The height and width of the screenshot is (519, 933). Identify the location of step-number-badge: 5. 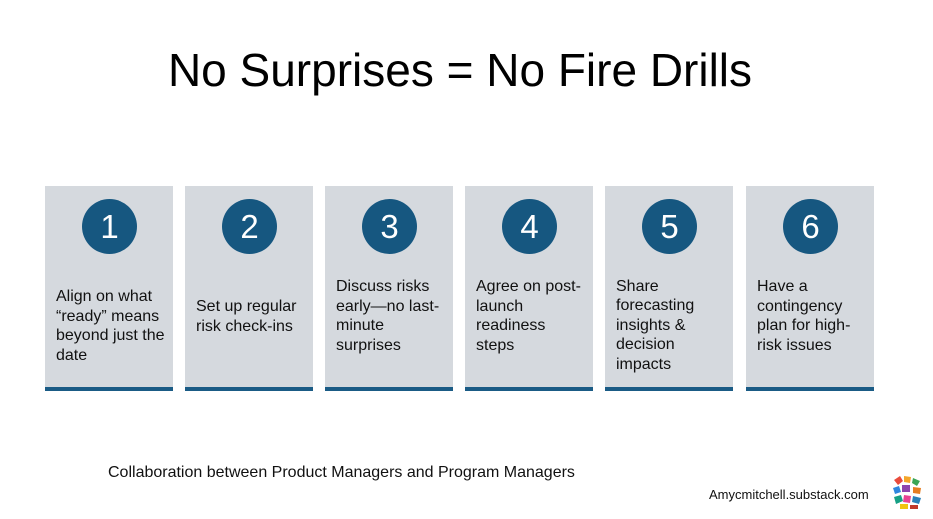
(669, 226).